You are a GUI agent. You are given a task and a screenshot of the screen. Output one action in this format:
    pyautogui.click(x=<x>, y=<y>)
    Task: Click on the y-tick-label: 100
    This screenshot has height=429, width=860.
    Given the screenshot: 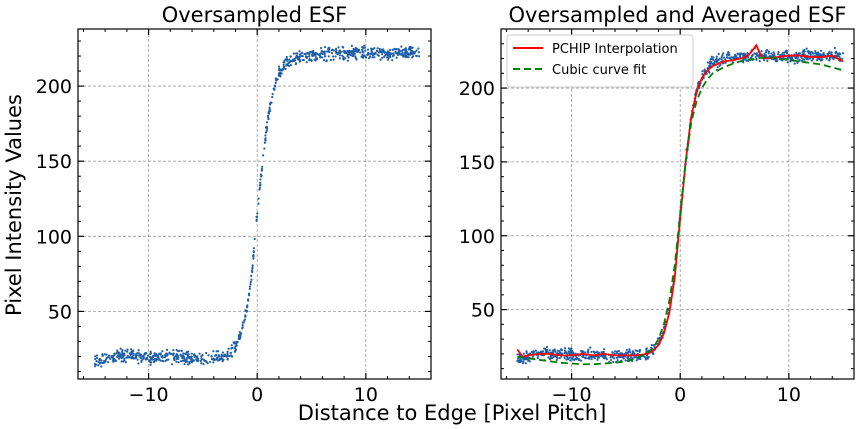 What is the action you would take?
    pyautogui.click(x=477, y=237)
    